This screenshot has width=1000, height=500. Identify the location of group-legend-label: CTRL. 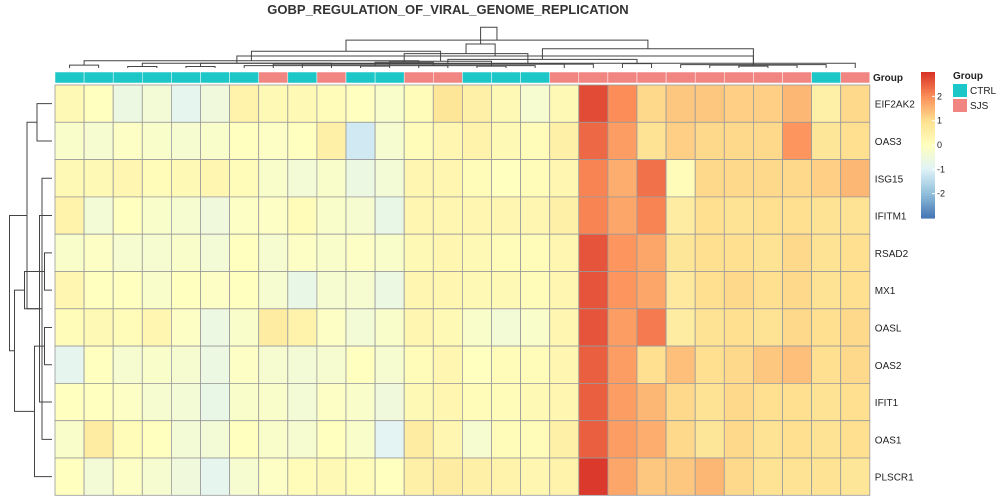
(983, 91).